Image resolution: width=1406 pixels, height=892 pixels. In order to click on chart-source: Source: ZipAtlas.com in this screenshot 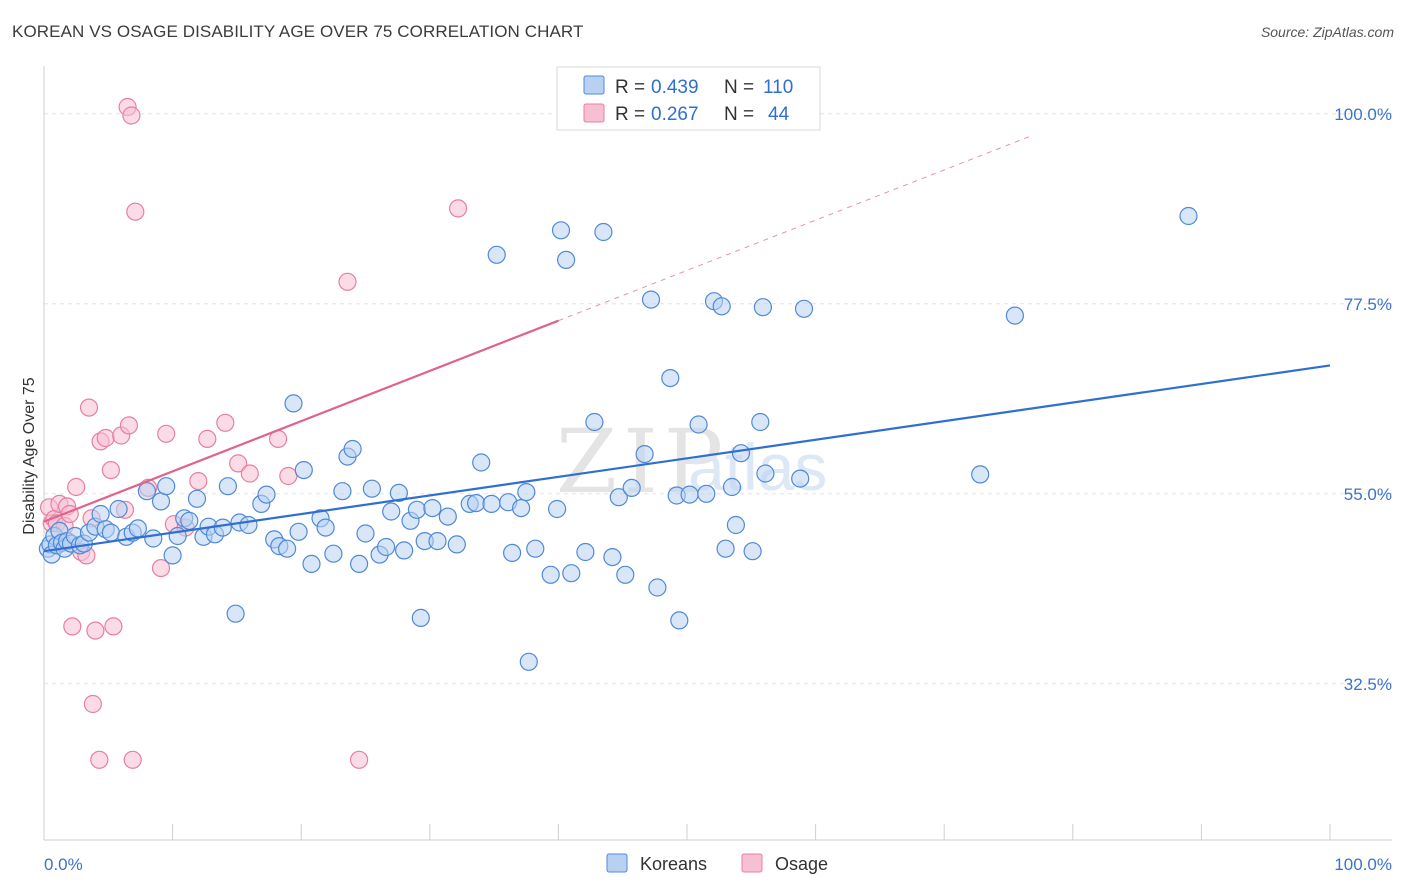, I will do `click(1327, 32)`.